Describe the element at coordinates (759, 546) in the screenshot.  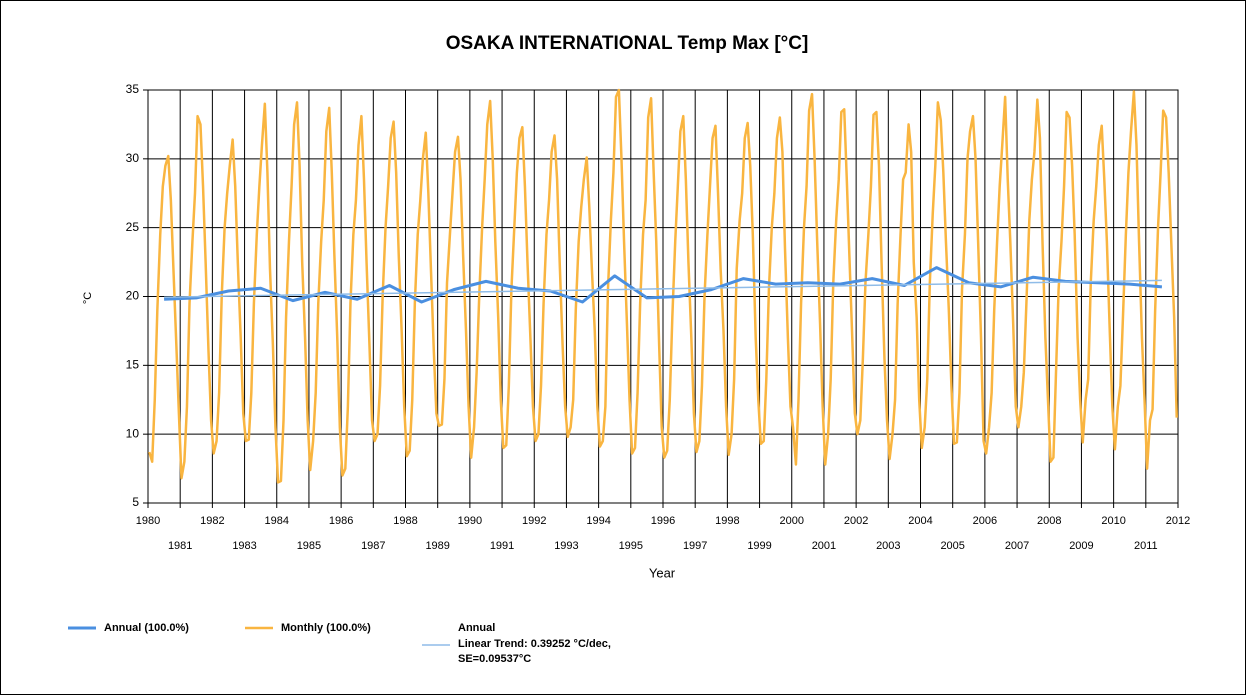
I see `x-tick-label: 1999` at that location.